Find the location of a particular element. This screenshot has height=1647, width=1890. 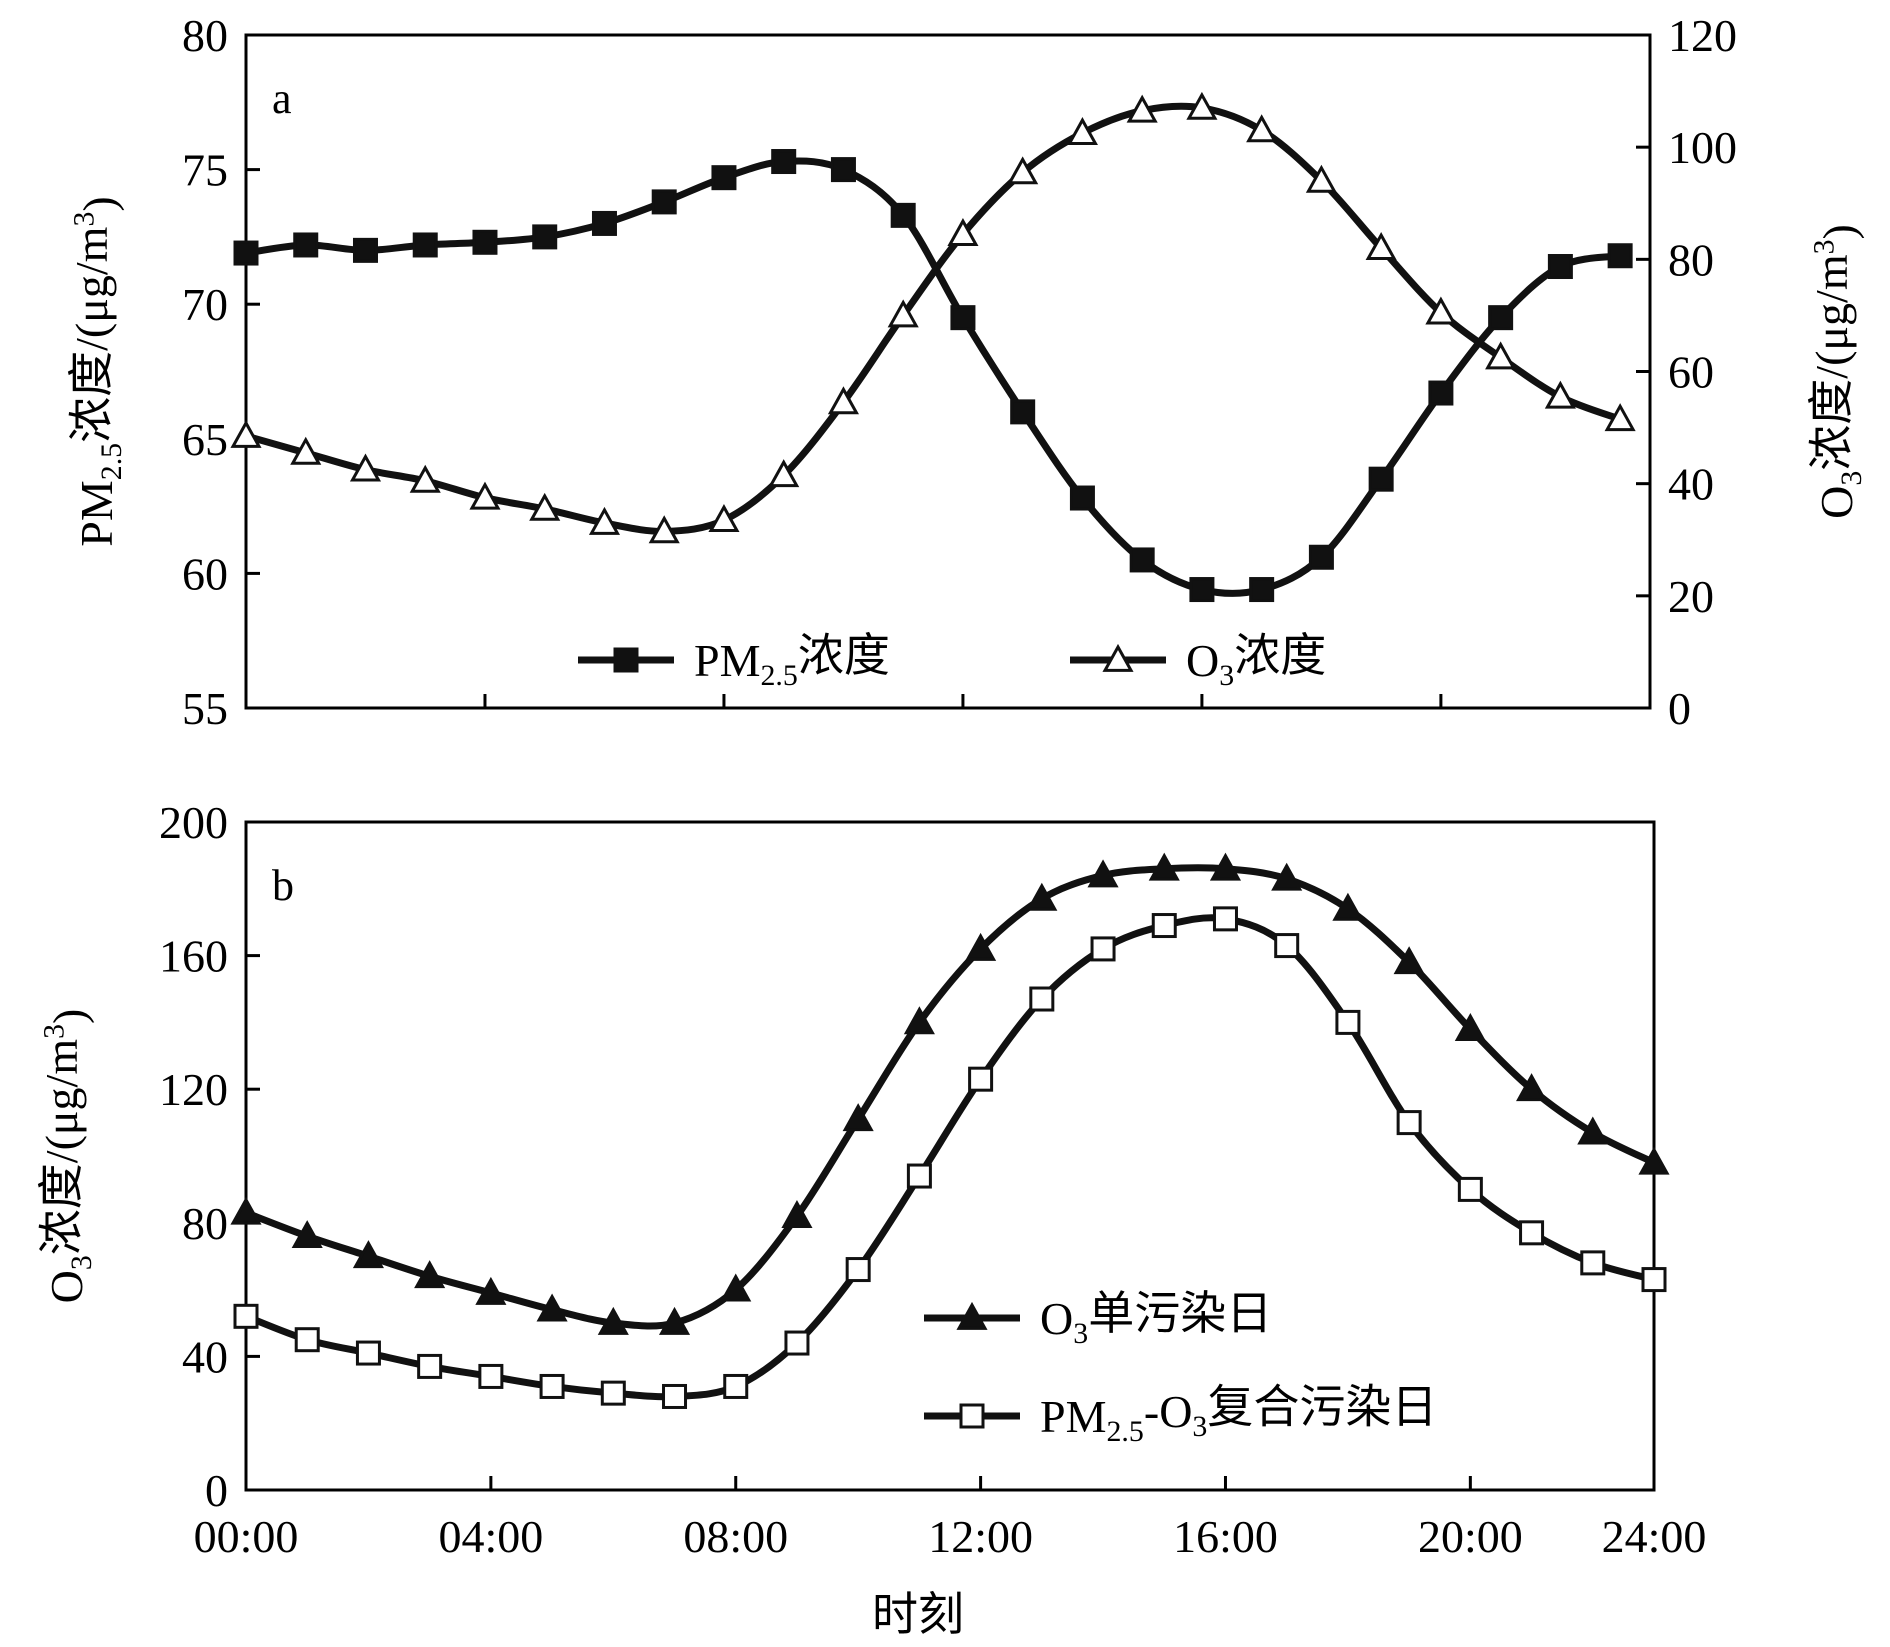

y-tick-label-right: 40 is located at coordinates (1691, 484).